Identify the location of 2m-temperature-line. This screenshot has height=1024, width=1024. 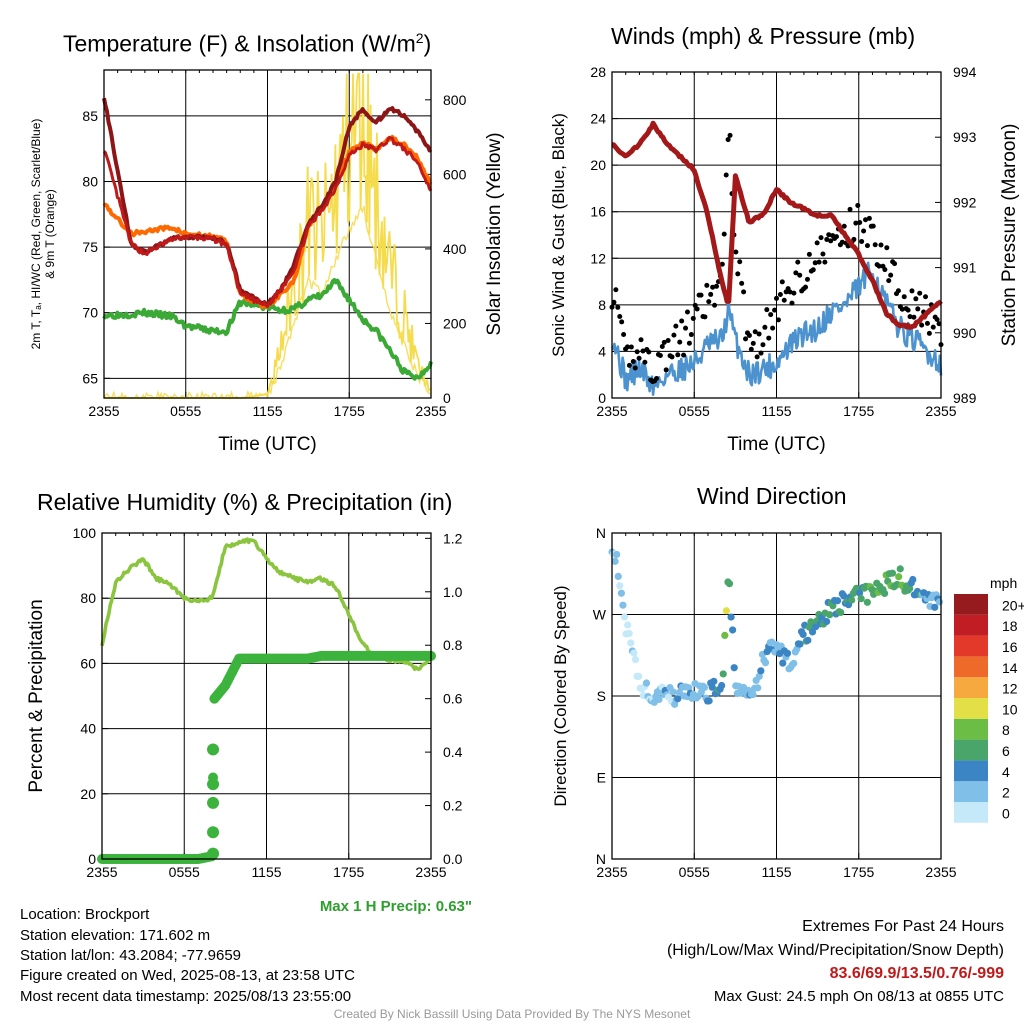
(267, 222).